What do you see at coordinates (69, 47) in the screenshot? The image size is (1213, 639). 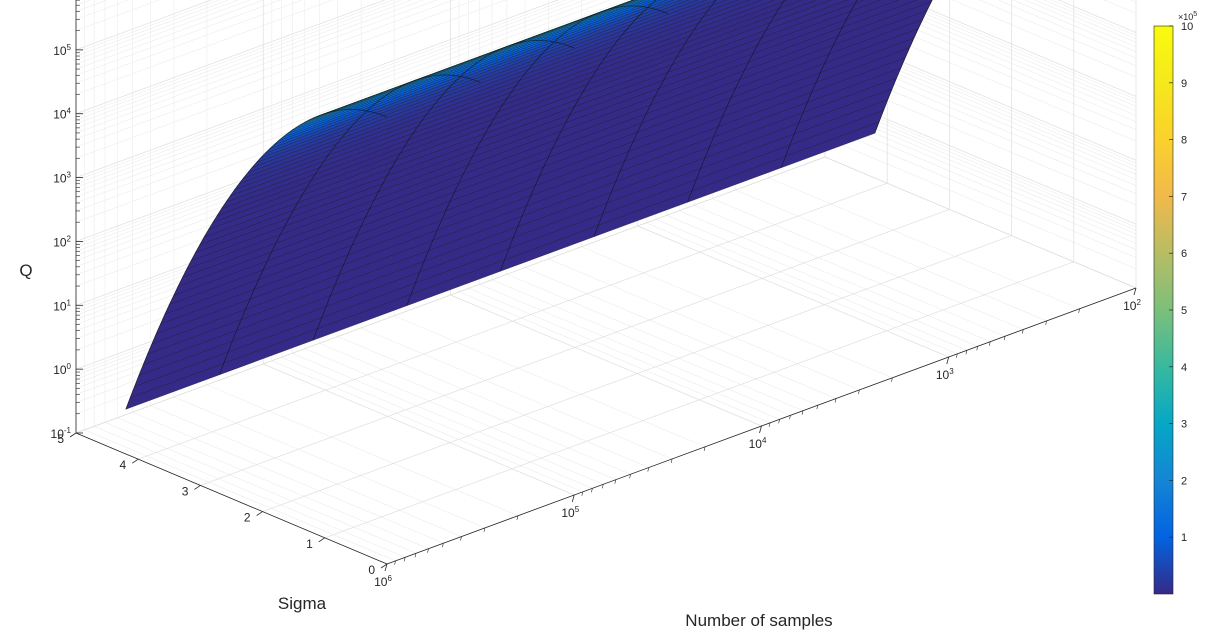 I see `z-tick-label-exp: 5` at bounding box center [69, 47].